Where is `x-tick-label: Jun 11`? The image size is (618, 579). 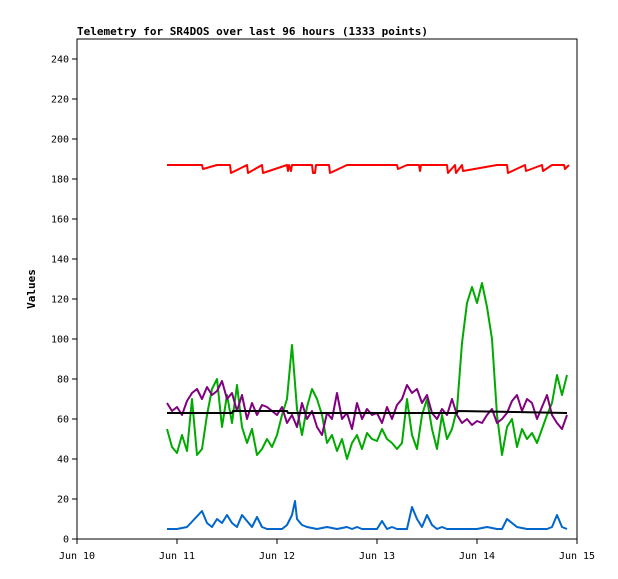
x-tick-label: Jun 11 is located at coordinates (177, 556).